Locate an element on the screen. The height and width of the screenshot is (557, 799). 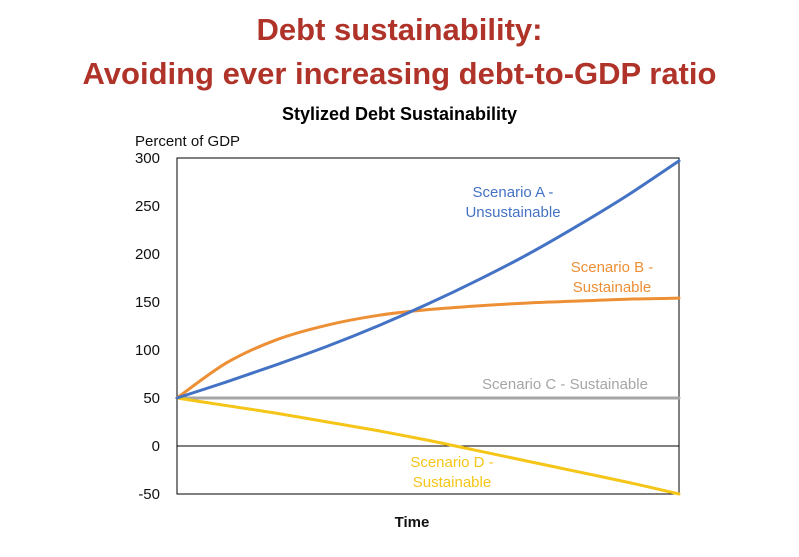
series-label-b: Sustainable is located at coordinates (612, 287).